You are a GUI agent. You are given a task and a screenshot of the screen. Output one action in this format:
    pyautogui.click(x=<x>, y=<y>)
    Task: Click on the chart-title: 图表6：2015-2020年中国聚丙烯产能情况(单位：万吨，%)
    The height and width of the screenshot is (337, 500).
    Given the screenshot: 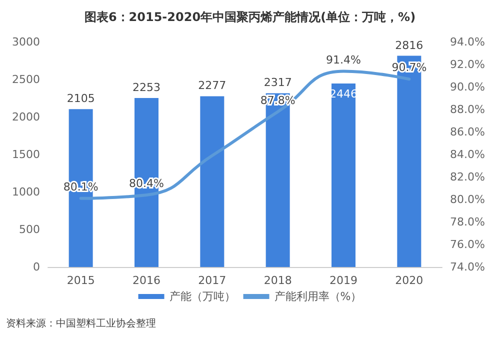 What is the action you would take?
    pyautogui.click(x=250, y=17)
    